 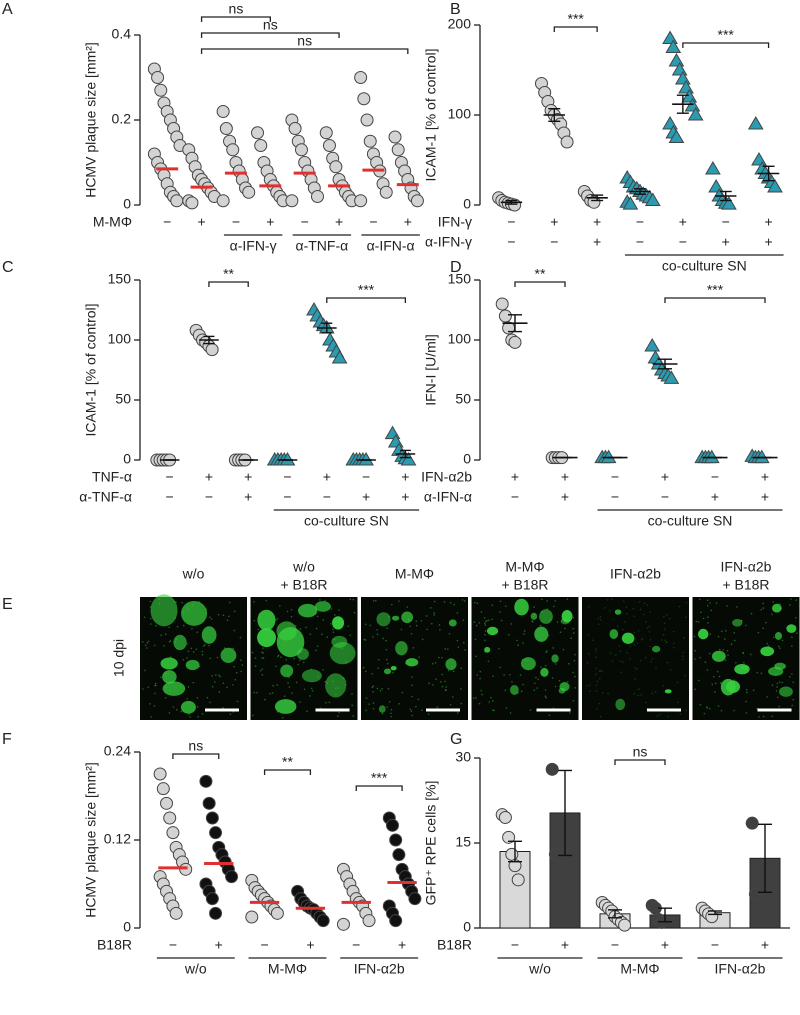 What do you see at coordinates (112, 477) in the screenshot?
I see `row-label: TNF-α` at bounding box center [112, 477].